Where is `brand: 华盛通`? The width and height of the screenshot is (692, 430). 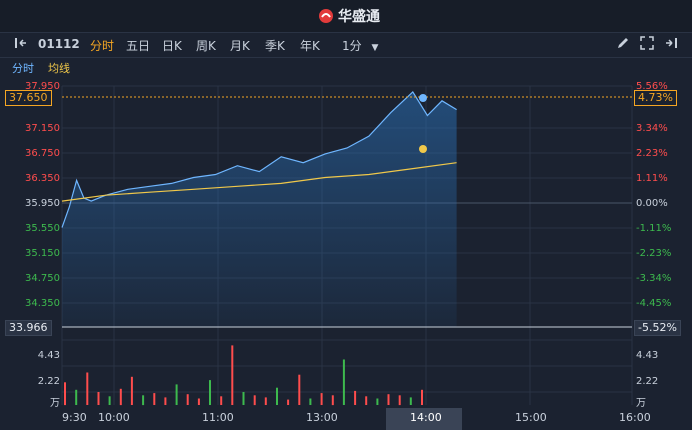 brand: 华盛通 is located at coordinates (349, 16).